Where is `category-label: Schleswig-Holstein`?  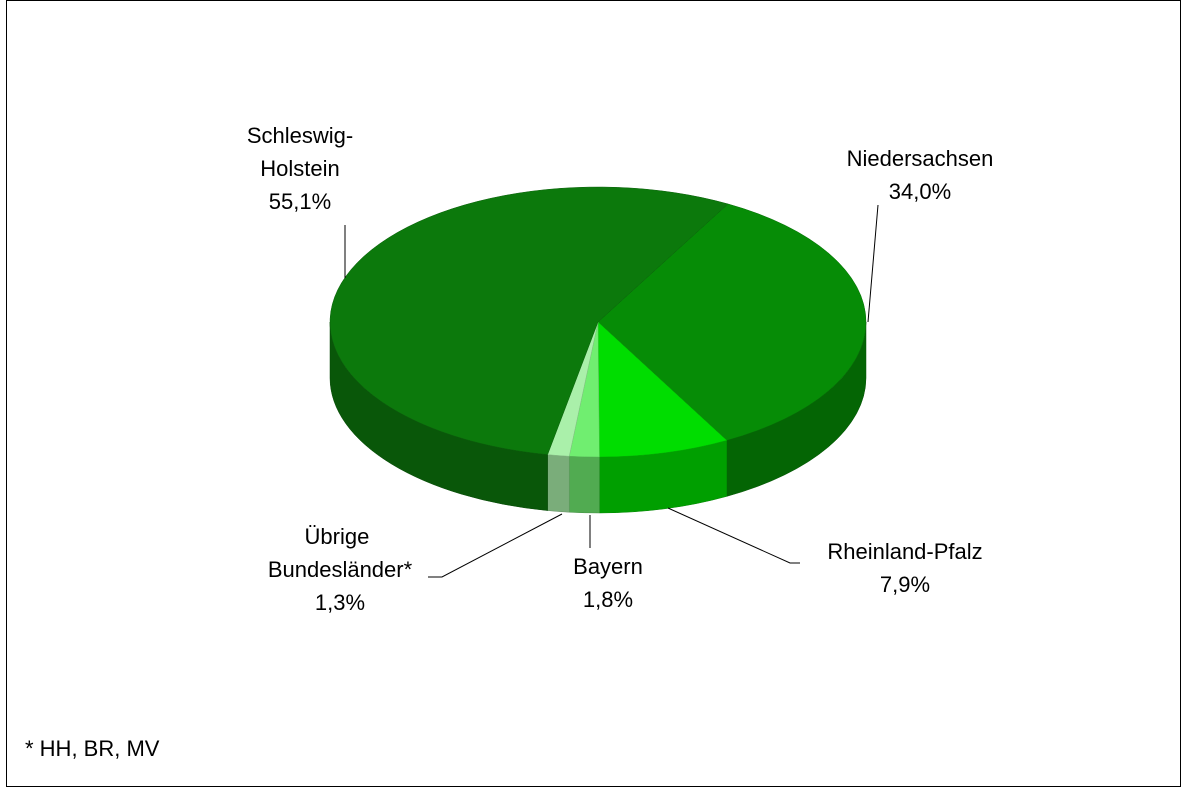
category-label: Schleswig-Holstein is located at coordinates (300, 152).